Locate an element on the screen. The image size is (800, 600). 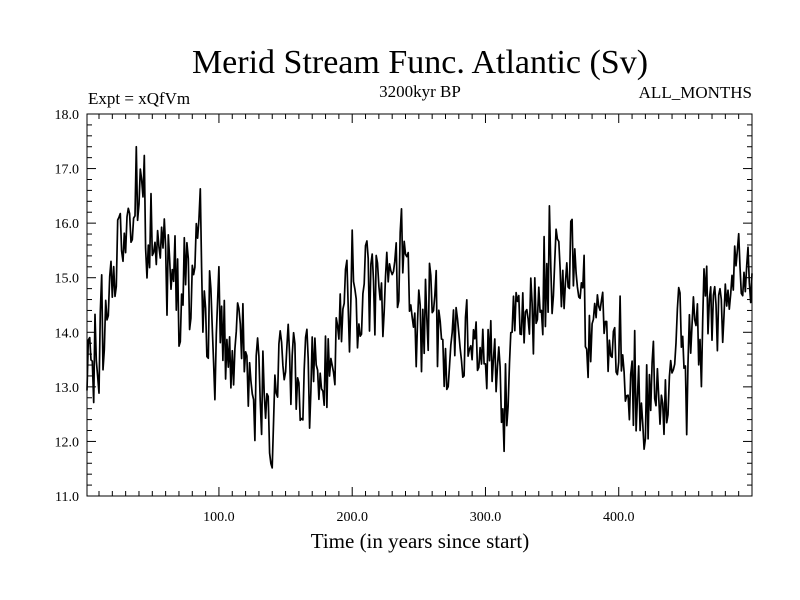
chart-subtitle-left: Expt = xQfVm is located at coordinates (139, 98).